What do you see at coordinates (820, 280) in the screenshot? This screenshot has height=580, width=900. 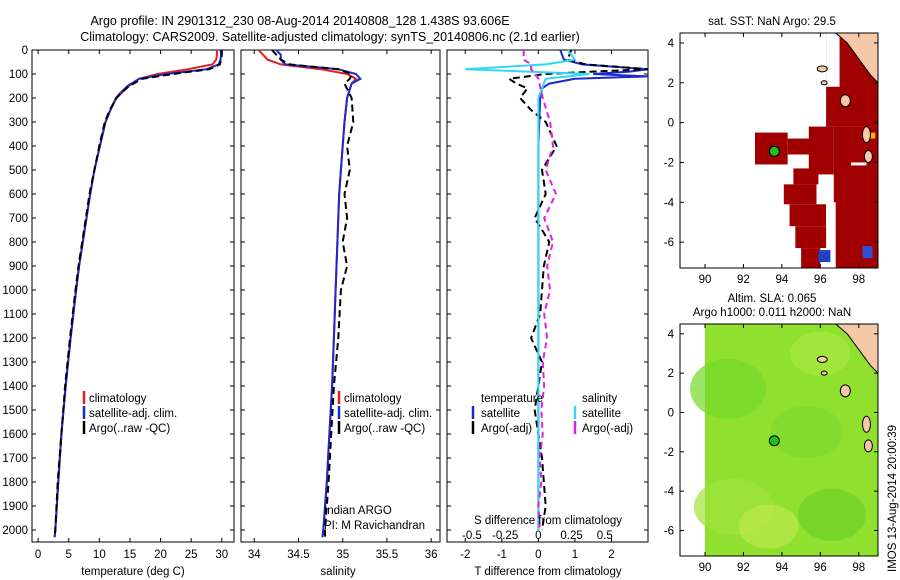 I see `x-tick-label: 96` at bounding box center [820, 280].